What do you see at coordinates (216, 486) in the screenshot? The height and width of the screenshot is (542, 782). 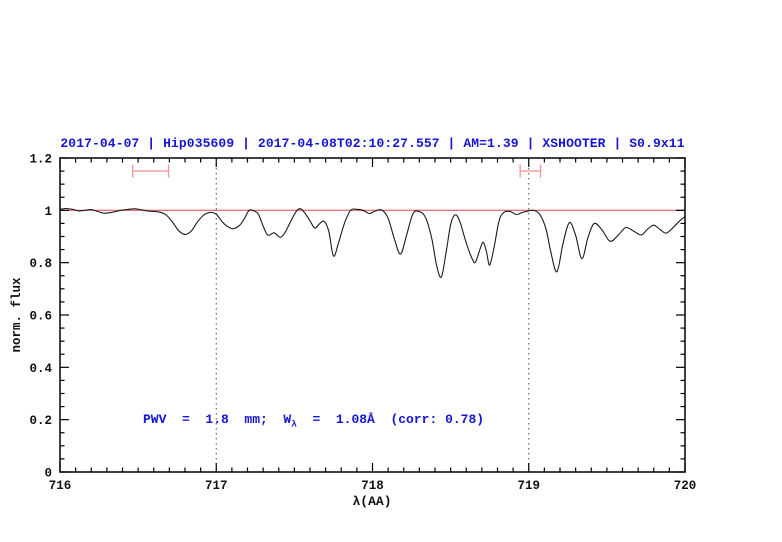 I see `x-tick-label: 717` at bounding box center [216, 486].